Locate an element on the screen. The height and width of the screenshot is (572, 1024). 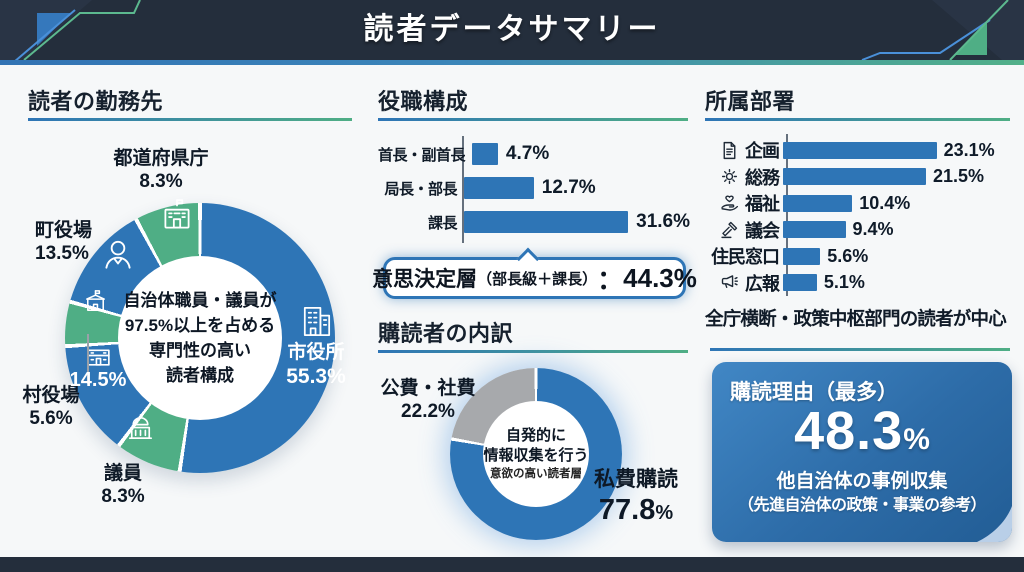
segment-label: 私費購読 is located at coordinates (636, 479).